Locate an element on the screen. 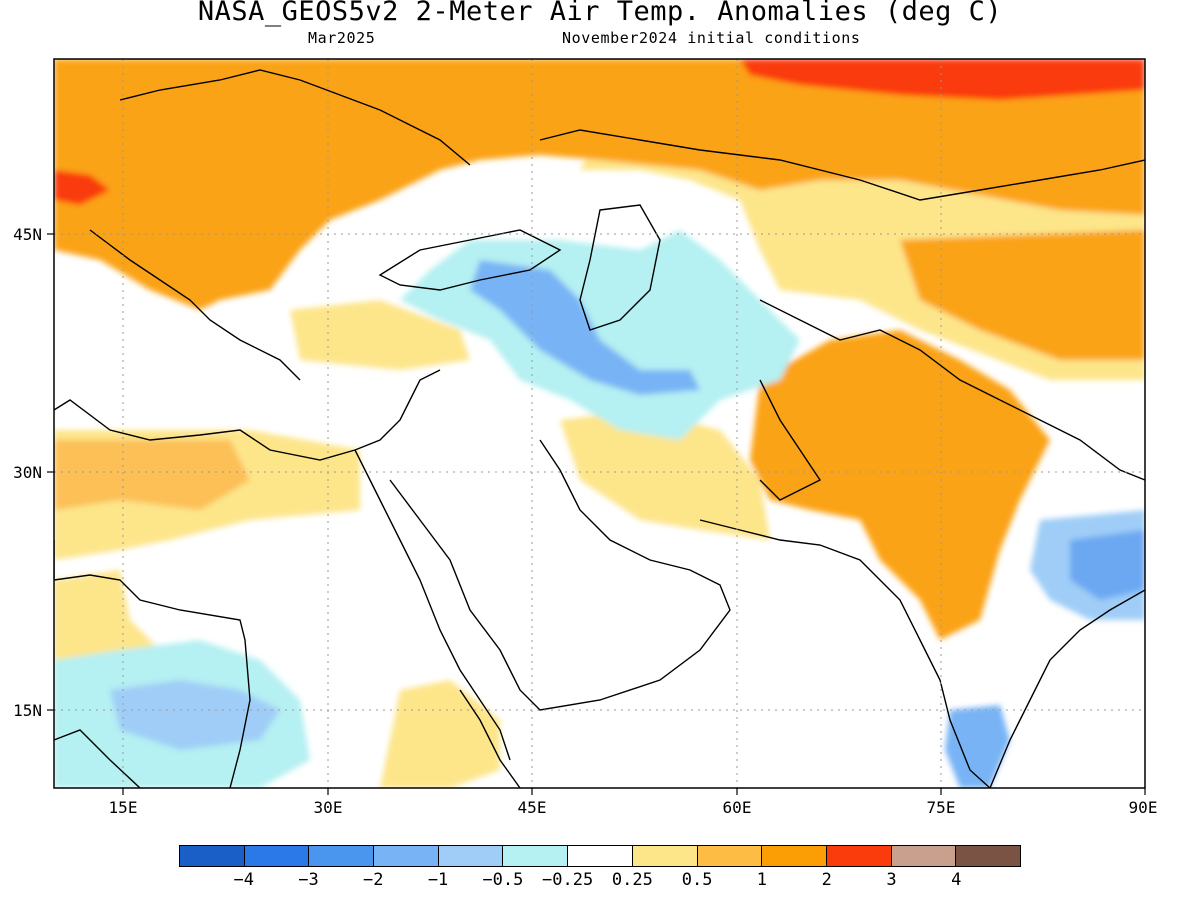  color-legend-bar is located at coordinates (600, 856).